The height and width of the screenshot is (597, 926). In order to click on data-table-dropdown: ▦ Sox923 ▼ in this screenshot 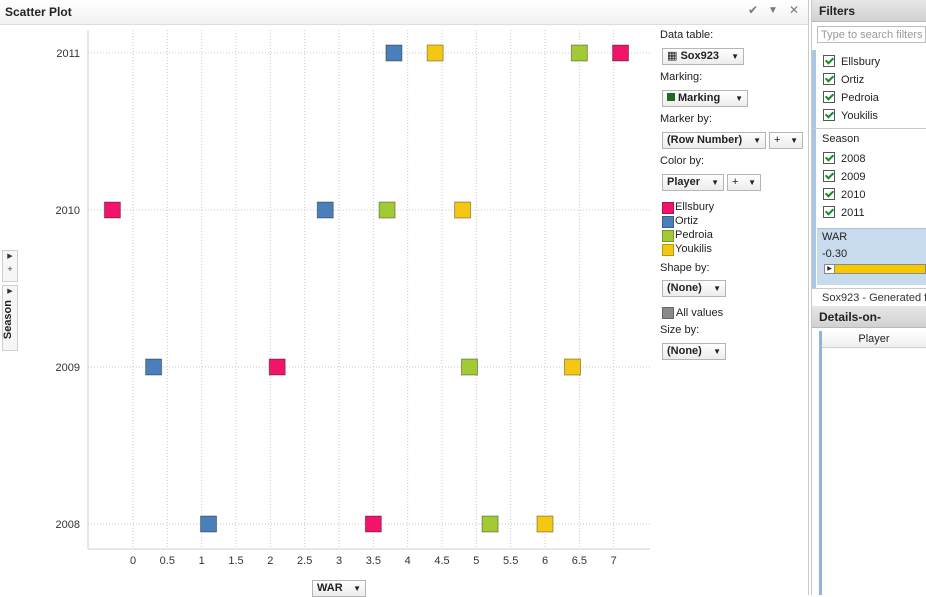, I will do `click(703, 56)`.